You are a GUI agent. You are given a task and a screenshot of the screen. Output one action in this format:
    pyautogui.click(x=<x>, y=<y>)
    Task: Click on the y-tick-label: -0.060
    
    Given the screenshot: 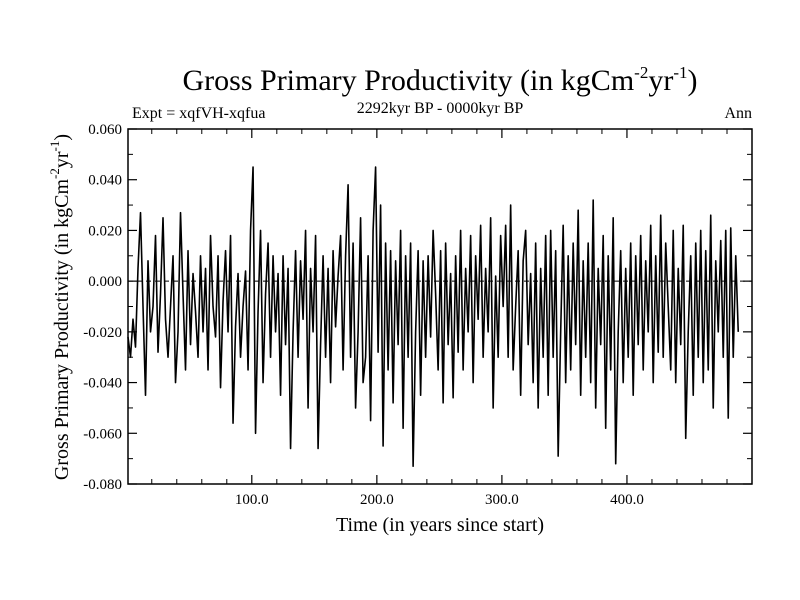 What is the action you would take?
    pyautogui.click(x=102, y=434)
    